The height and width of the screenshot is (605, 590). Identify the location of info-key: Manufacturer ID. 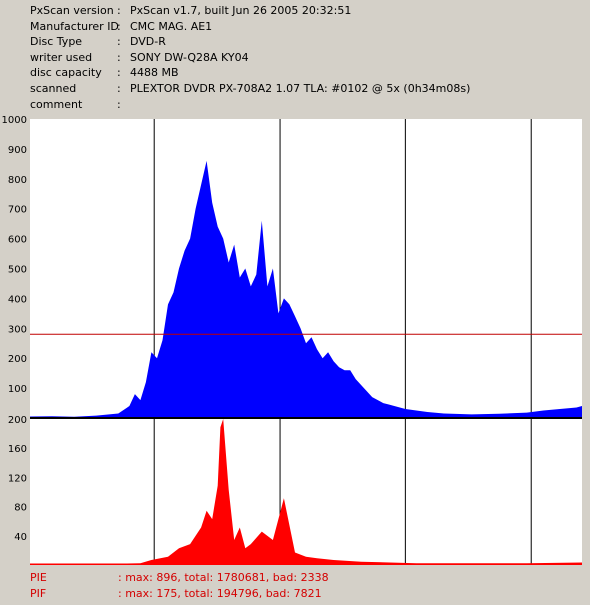
(74, 26).